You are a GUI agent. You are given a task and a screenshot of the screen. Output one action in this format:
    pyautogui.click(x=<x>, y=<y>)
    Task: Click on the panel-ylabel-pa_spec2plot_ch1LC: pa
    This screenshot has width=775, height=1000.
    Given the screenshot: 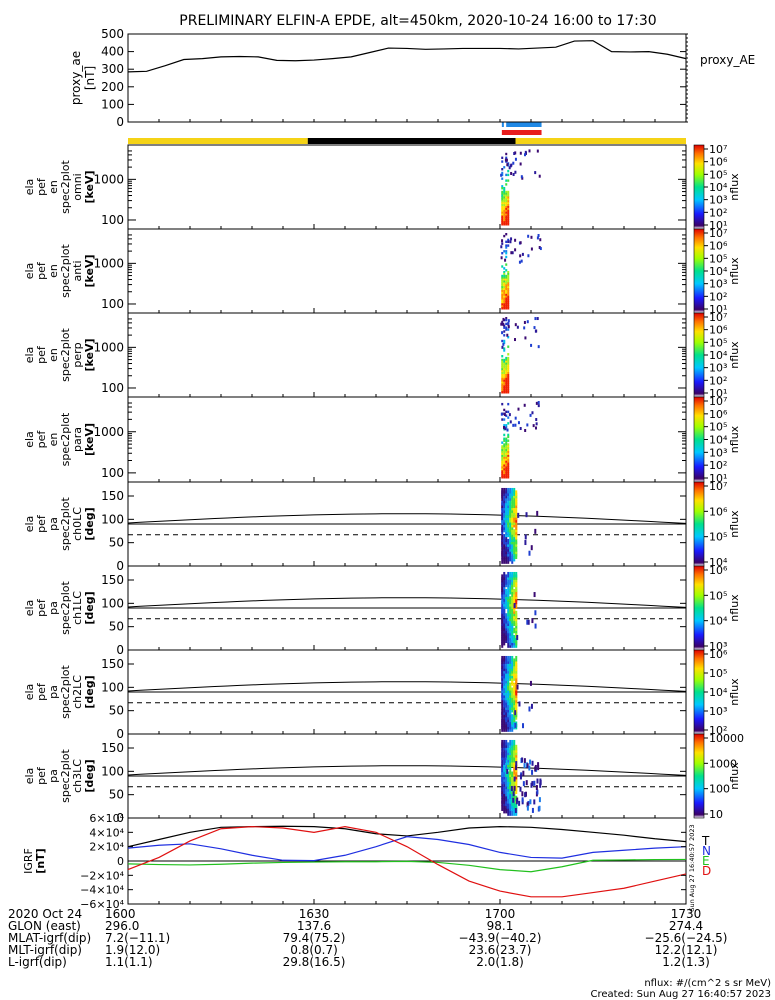 What is the action you would take?
    pyautogui.click(x=53, y=608)
    